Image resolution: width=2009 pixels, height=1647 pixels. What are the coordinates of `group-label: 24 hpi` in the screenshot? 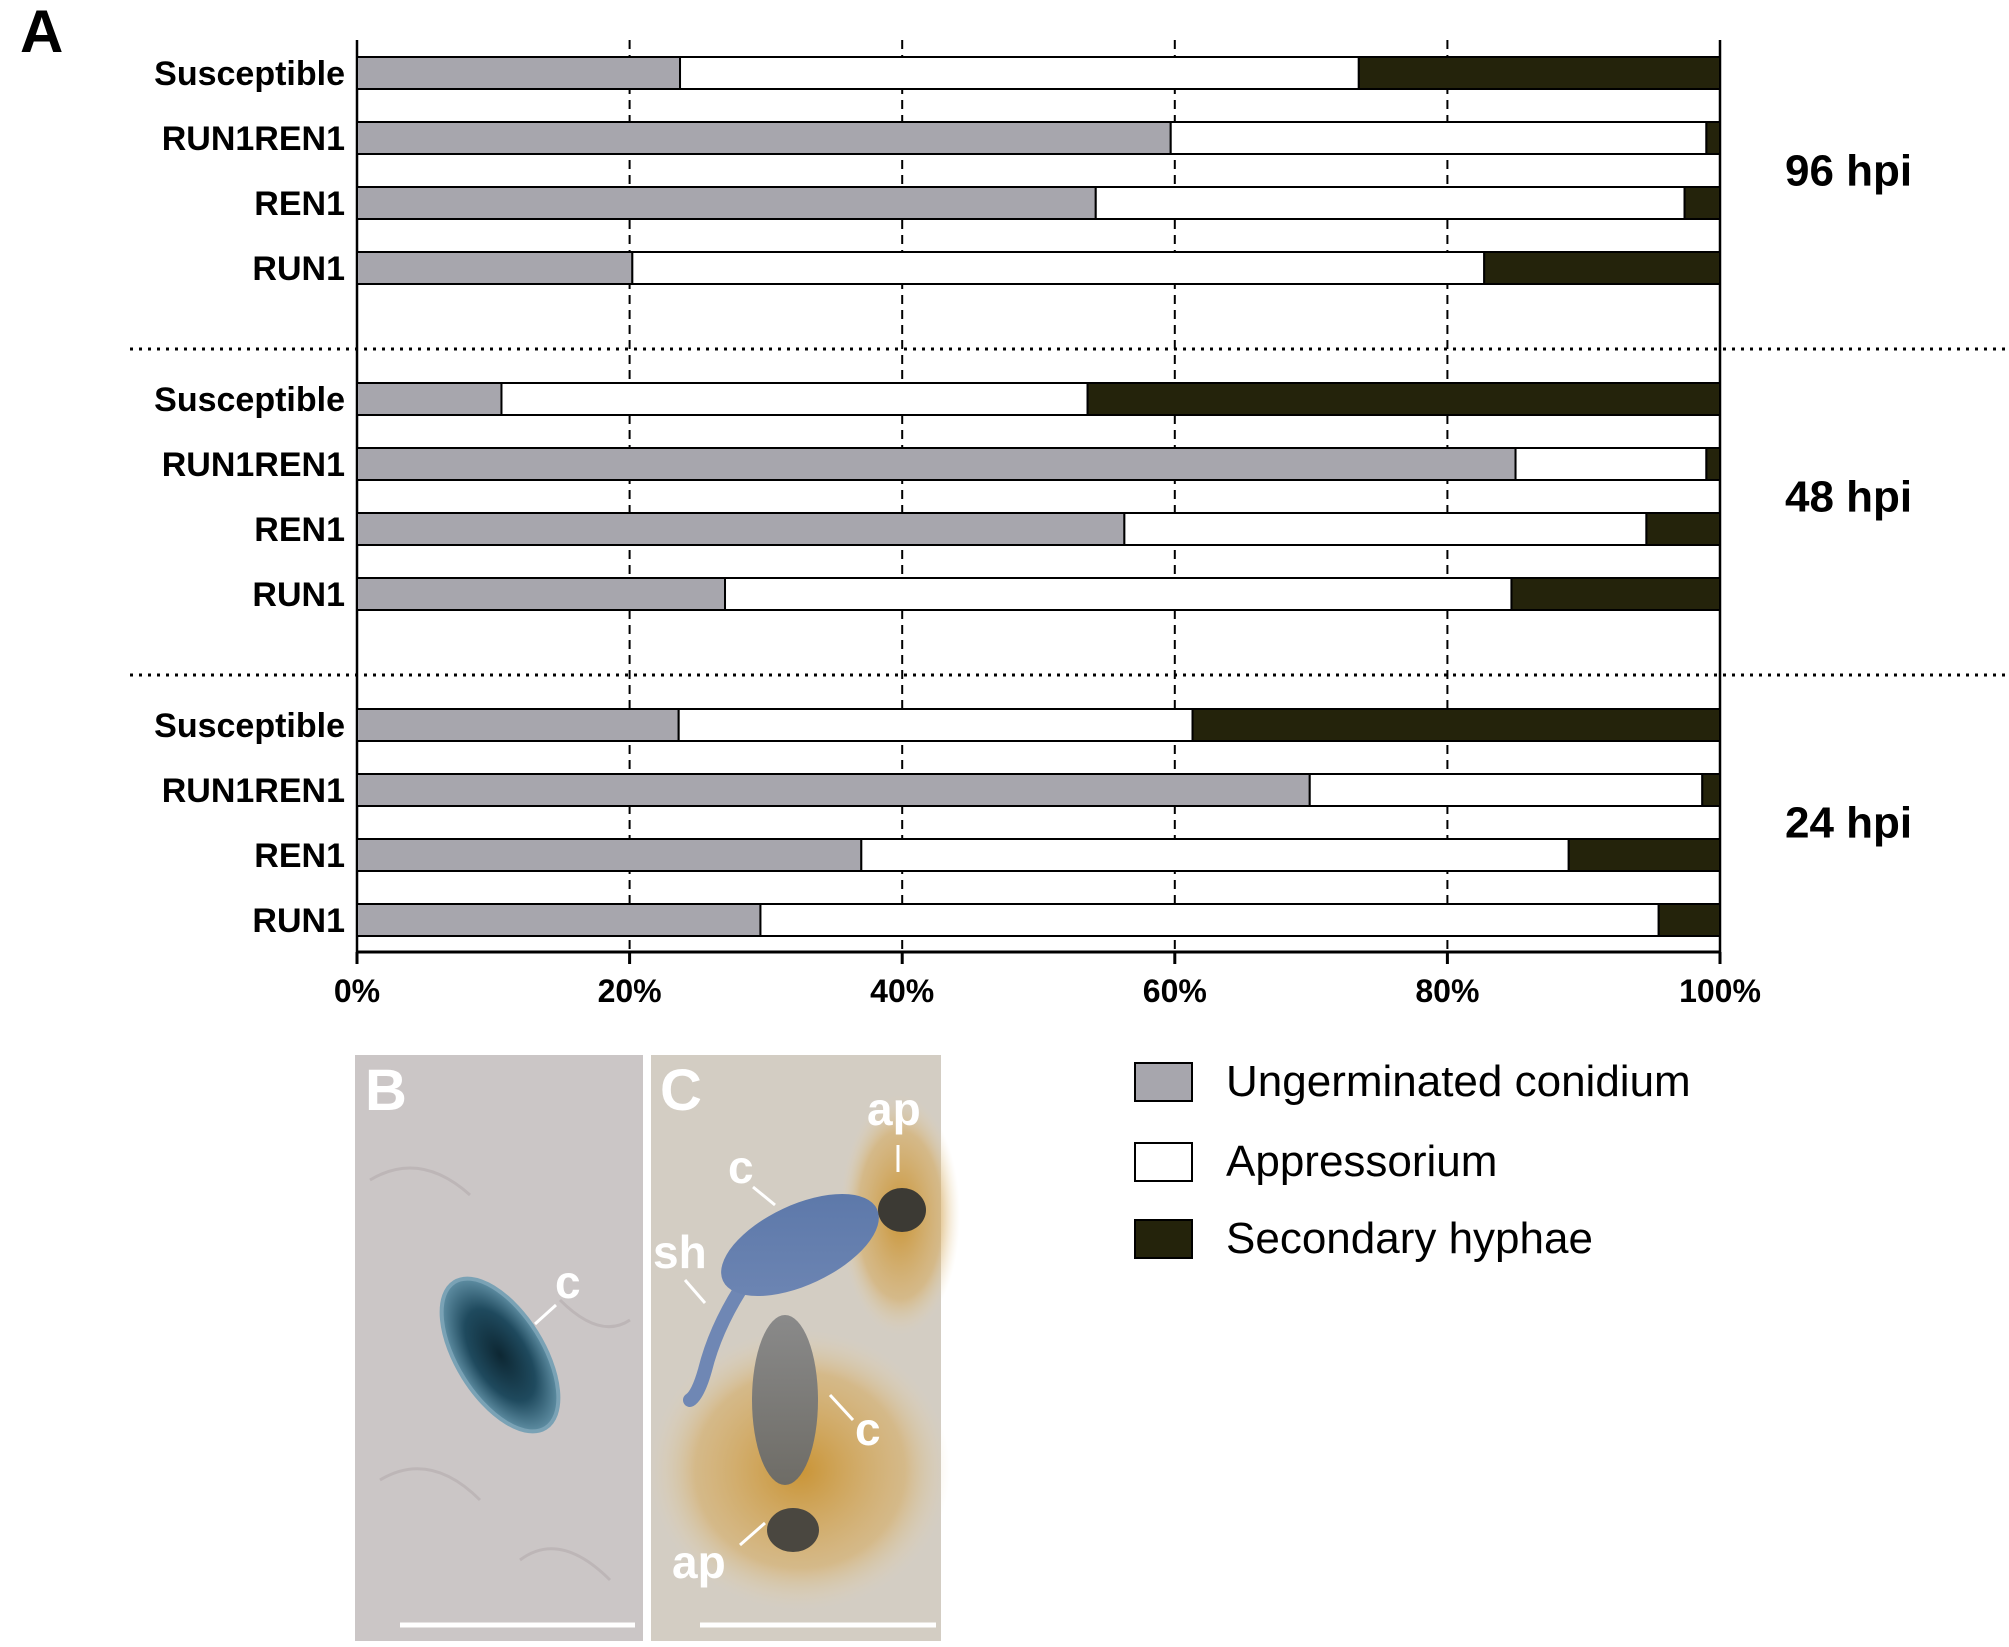 It's located at (1848, 823).